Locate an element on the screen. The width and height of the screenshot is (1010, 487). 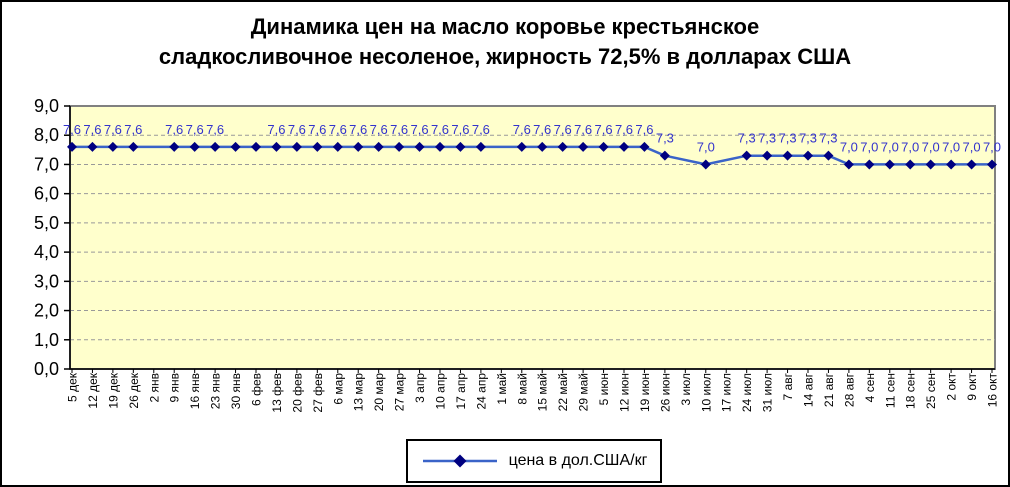
y-tick-label: 1,0 is located at coordinates (46, 340).